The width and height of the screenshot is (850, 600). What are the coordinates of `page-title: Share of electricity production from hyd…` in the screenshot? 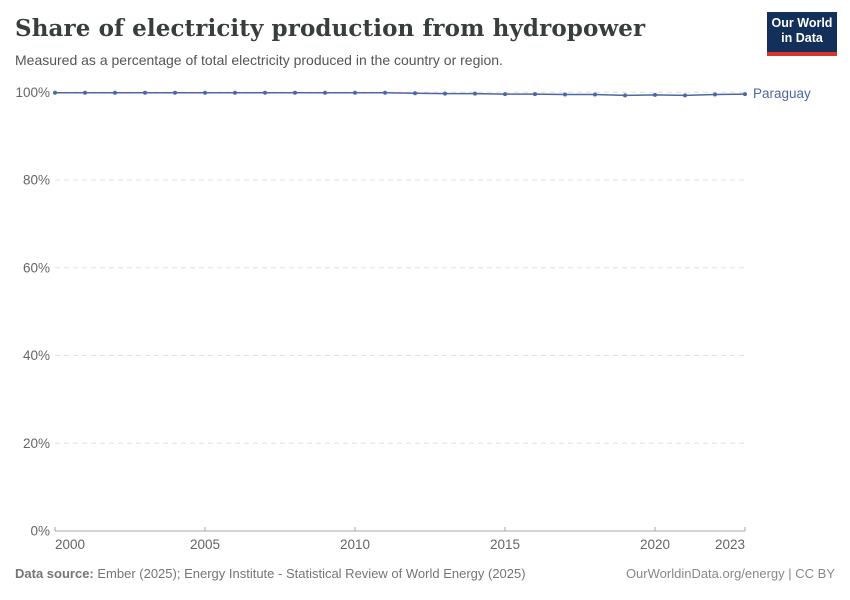 It's located at (330, 28).